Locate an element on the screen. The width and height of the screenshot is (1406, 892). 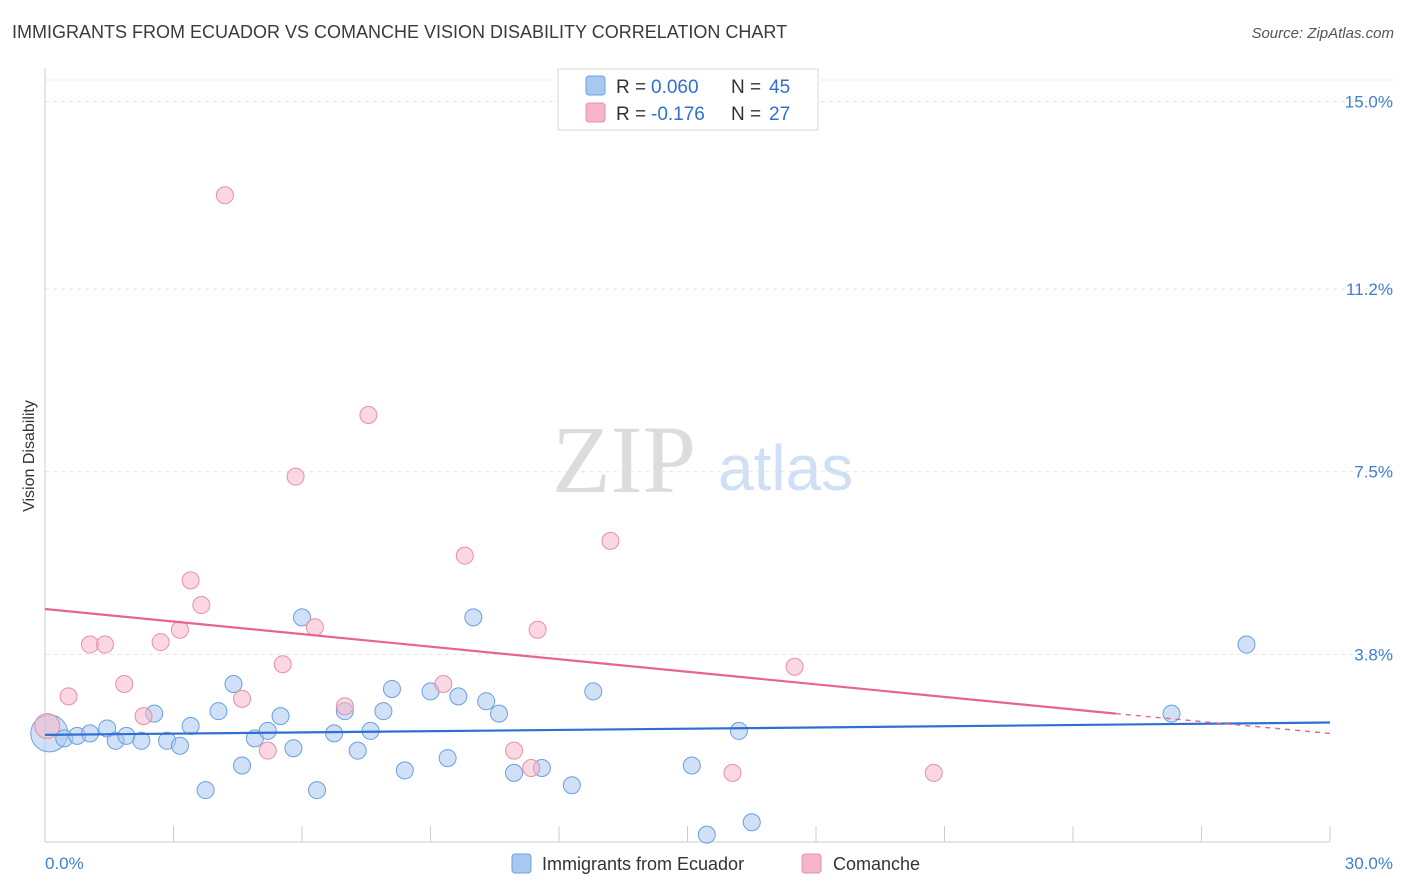
x-tick-label-0: 0.0% is located at coordinates (64, 863).